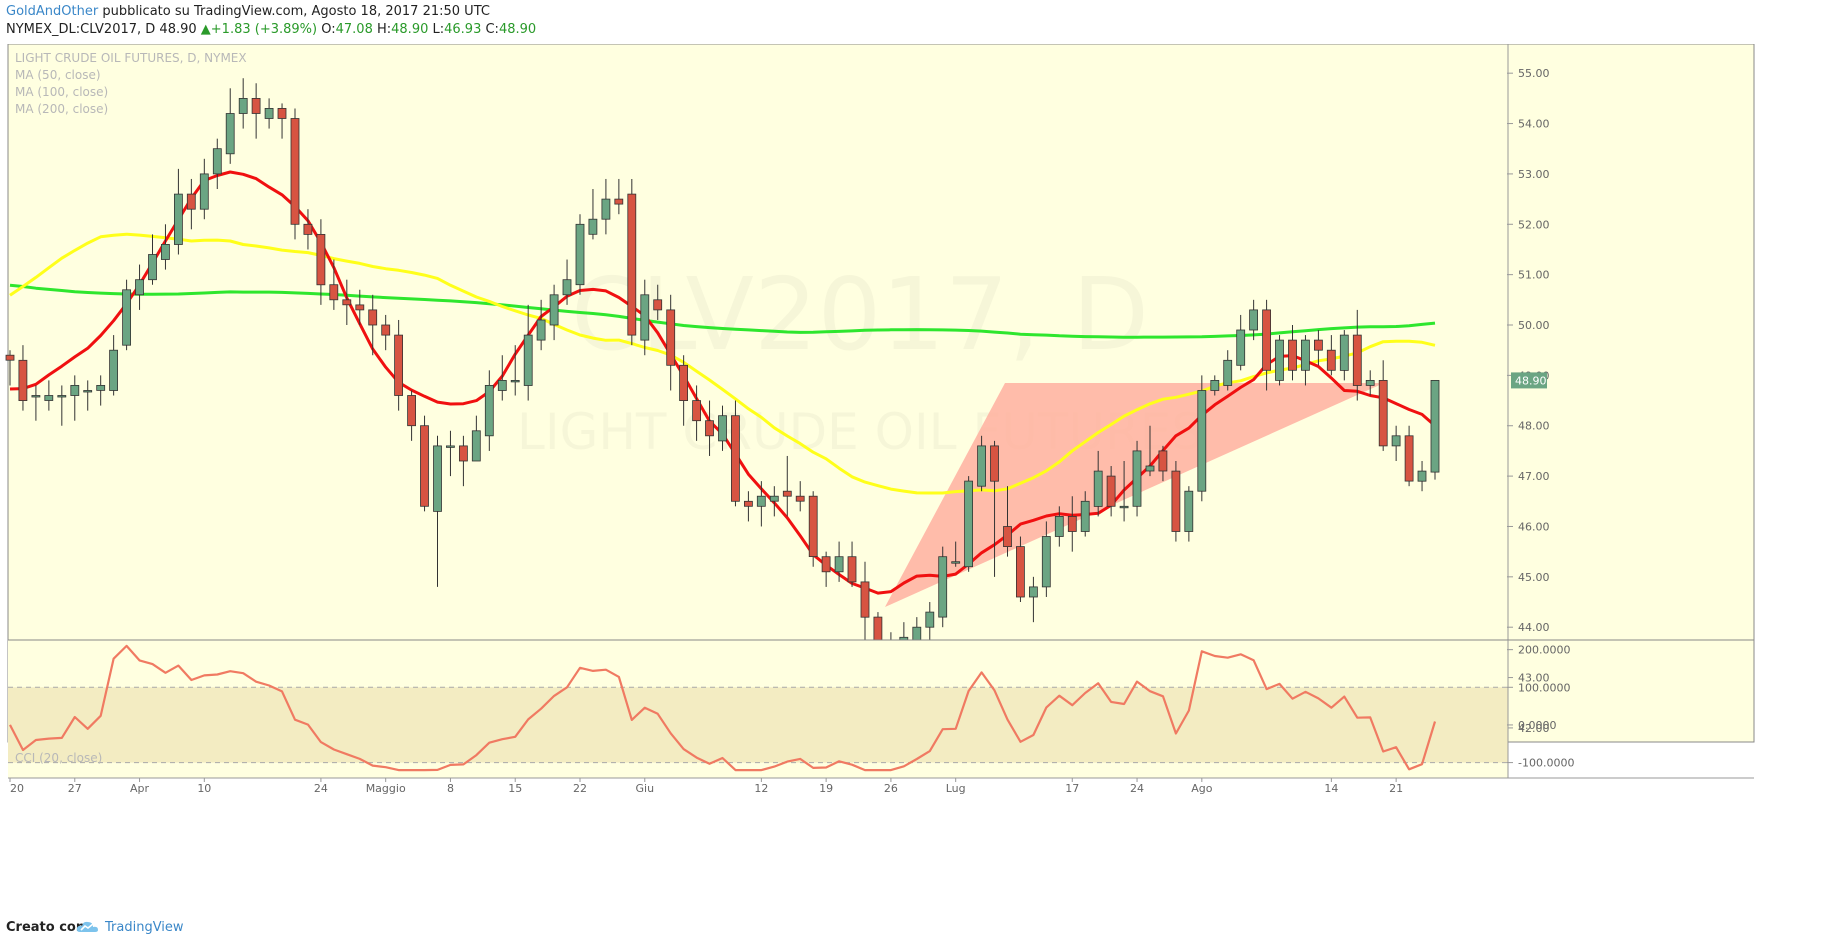 The image size is (1823, 942). What do you see at coordinates (131, 58) in the screenshot?
I see `legend-title: LIGHT CRUDE OIL FUTURES, D, NYMEX` at bounding box center [131, 58].